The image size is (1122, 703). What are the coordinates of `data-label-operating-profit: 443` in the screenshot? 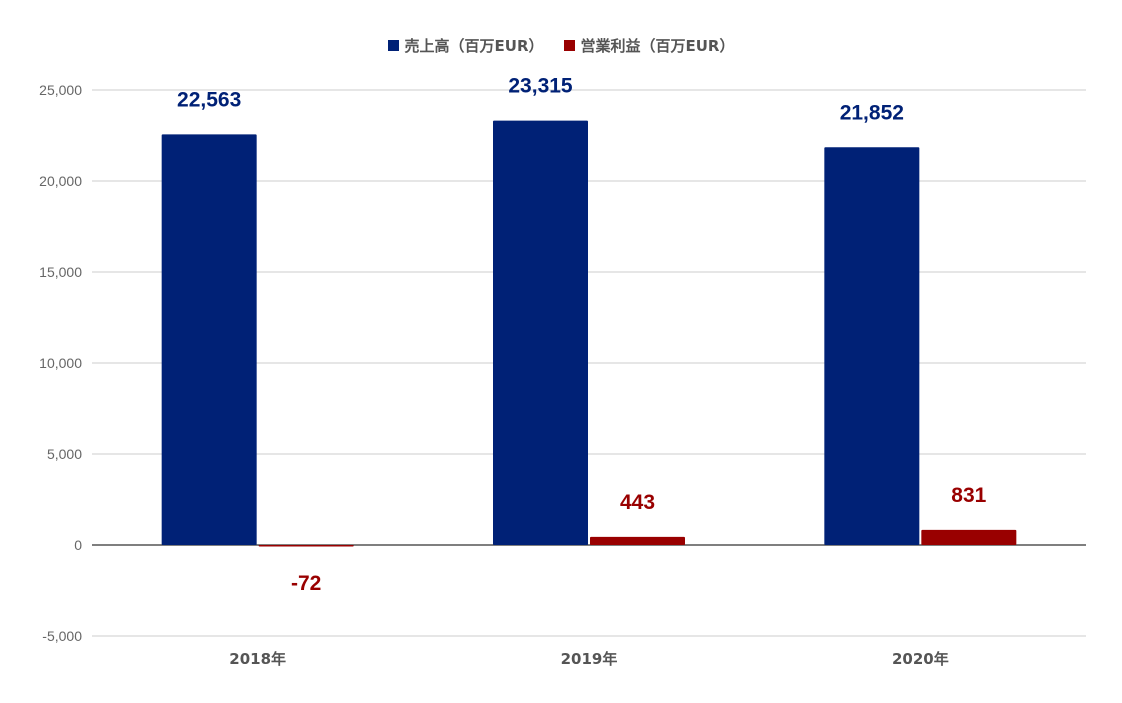 It's located at (637, 502).